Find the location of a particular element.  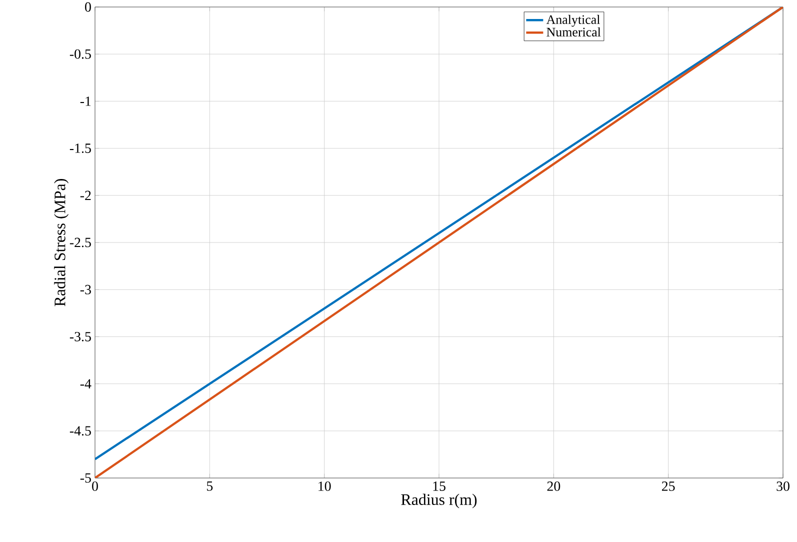

x-tick-label: 20 is located at coordinates (553, 486).